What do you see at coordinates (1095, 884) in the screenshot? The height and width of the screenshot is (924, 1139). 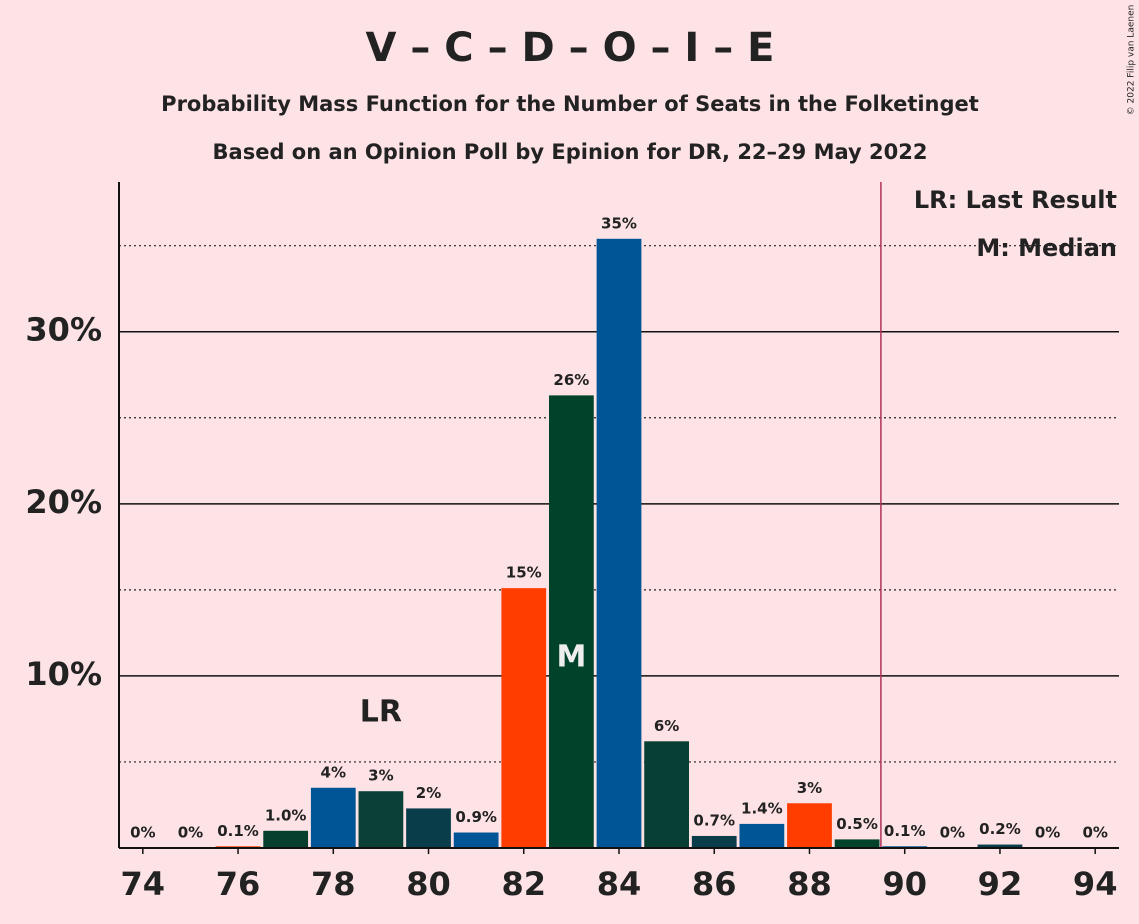 I see `x-tick-label: 94` at bounding box center [1095, 884].